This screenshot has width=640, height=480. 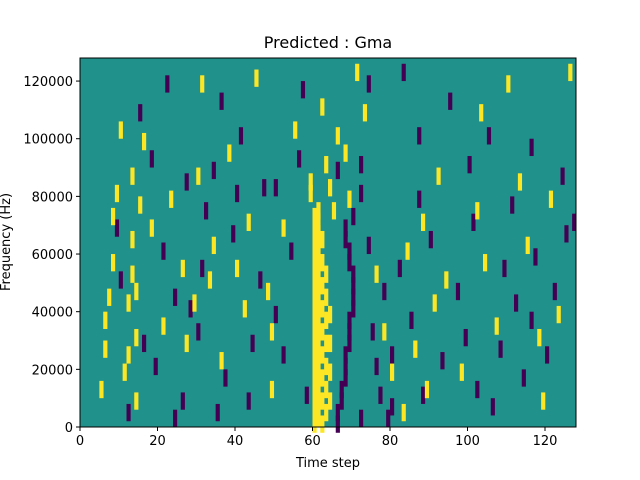 What do you see at coordinates (51, 255) in the screenshot?
I see `y-axis: 0 20000 40000 60000 80000 100000 120000` at bounding box center [51, 255].